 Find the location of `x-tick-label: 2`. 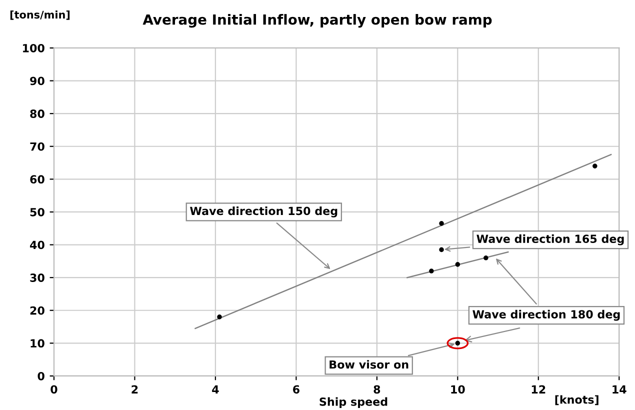

x-tick-label: 2 is located at coordinates (135, 389).